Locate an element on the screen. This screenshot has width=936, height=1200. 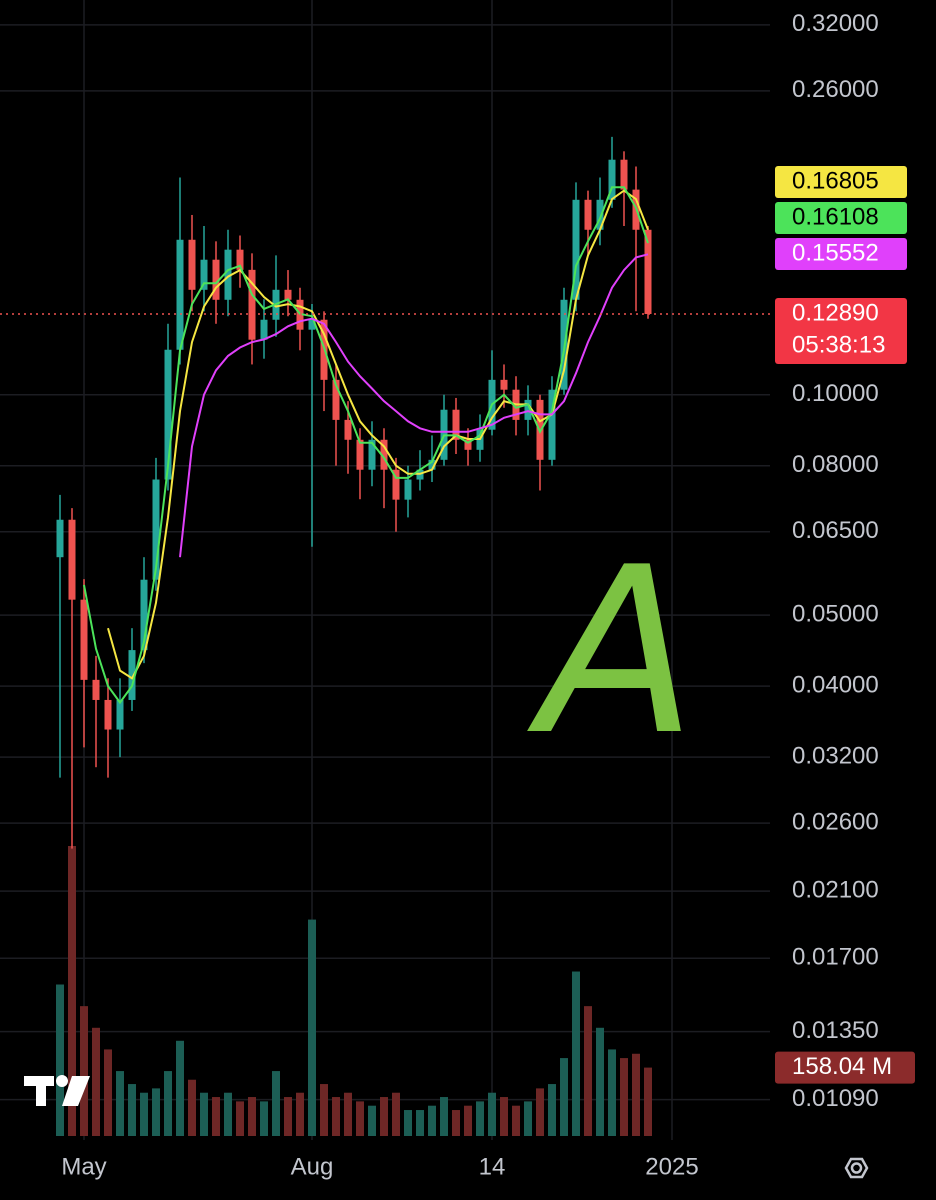
price-label-box is located at coordinates (841, 331).